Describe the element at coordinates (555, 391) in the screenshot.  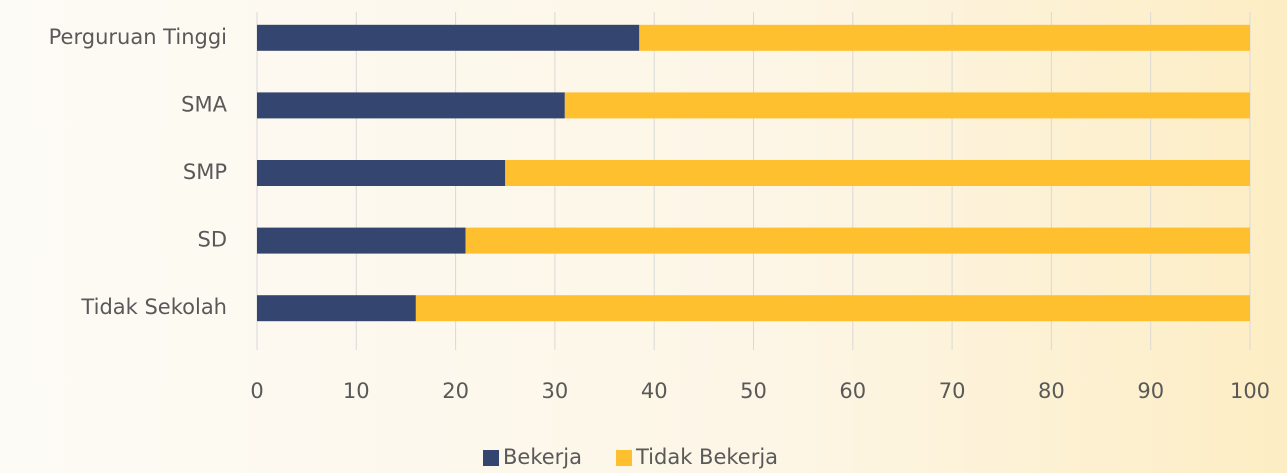
I see `x-tick-label: 30` at that location.